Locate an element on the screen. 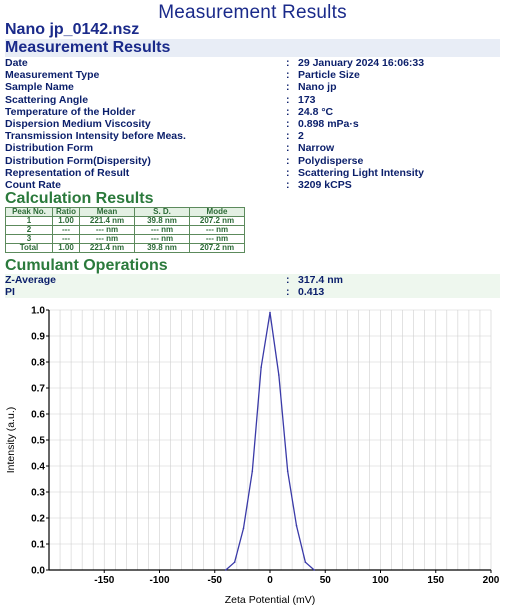  y-tick-label: 0.1 is located at coordinates (38, 545).